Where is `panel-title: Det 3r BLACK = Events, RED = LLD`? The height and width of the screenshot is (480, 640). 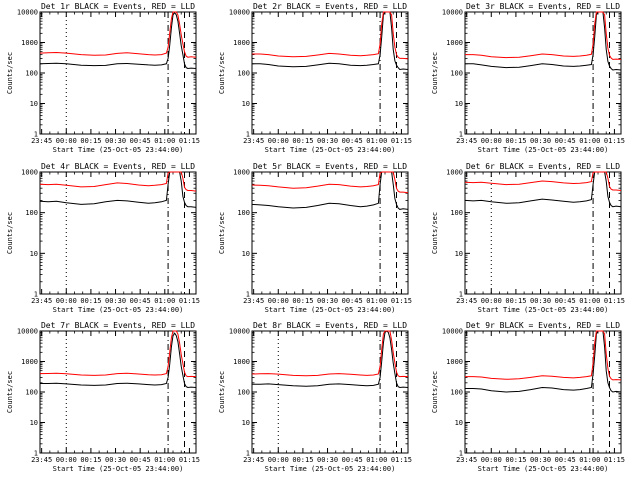
panel-title: Det 3r BLACK = Events, RED = LLD is located at coordinates (543, 6).